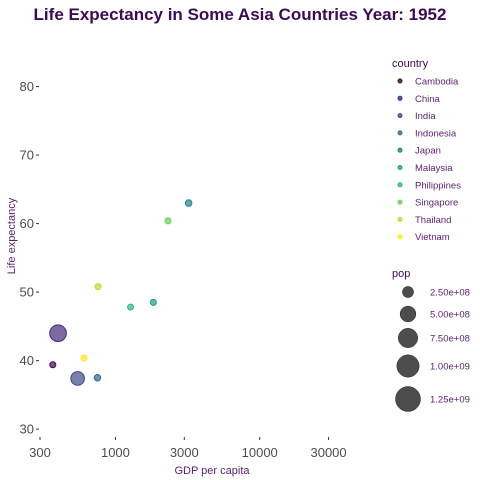 This screenshot has height=480, width=480. What do you see at coordinates (27, 155) in the screenshot?
I see `y-tick-label: 70` at bounding box center [27, 155].